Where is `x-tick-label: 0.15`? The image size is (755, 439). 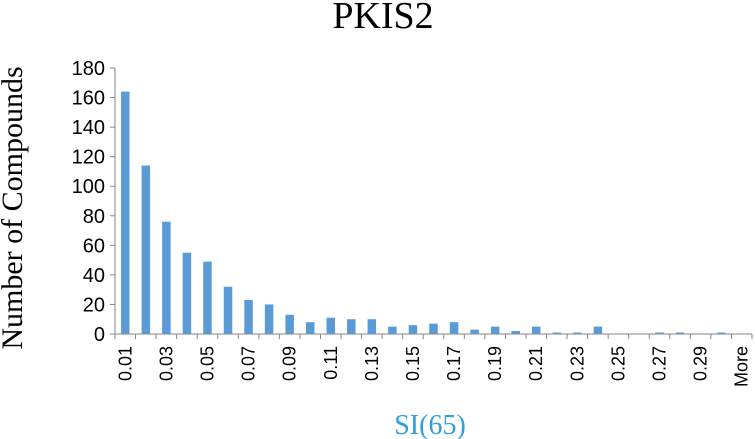
x-tick-label: 0.15 is located at coordinates (413, 363).